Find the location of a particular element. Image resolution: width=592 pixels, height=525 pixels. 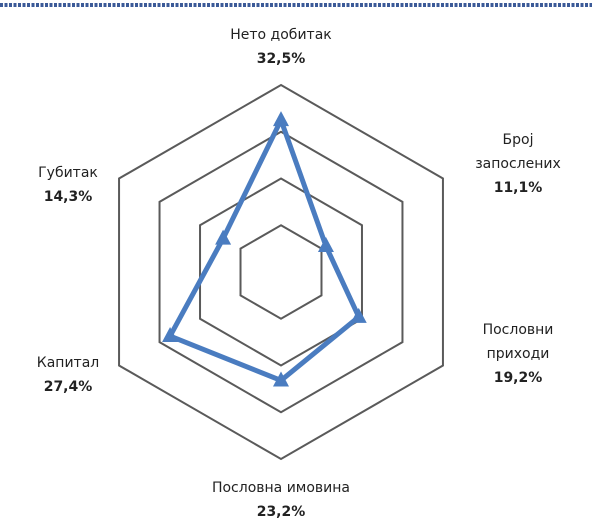

value-label: 32,5% is located at coordinates (281, 59).